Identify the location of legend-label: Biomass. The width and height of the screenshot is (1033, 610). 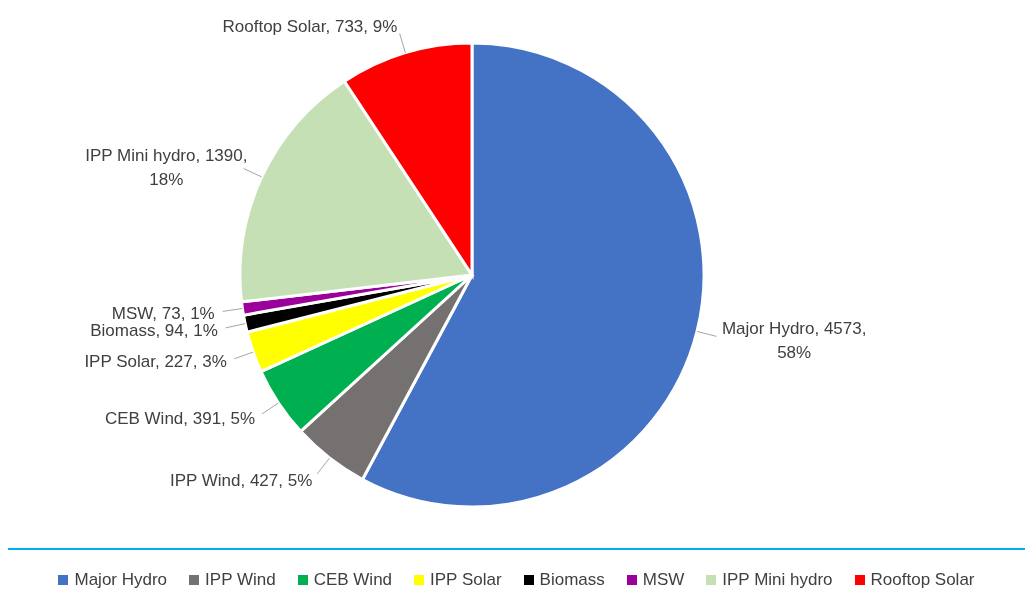
(572, 580).